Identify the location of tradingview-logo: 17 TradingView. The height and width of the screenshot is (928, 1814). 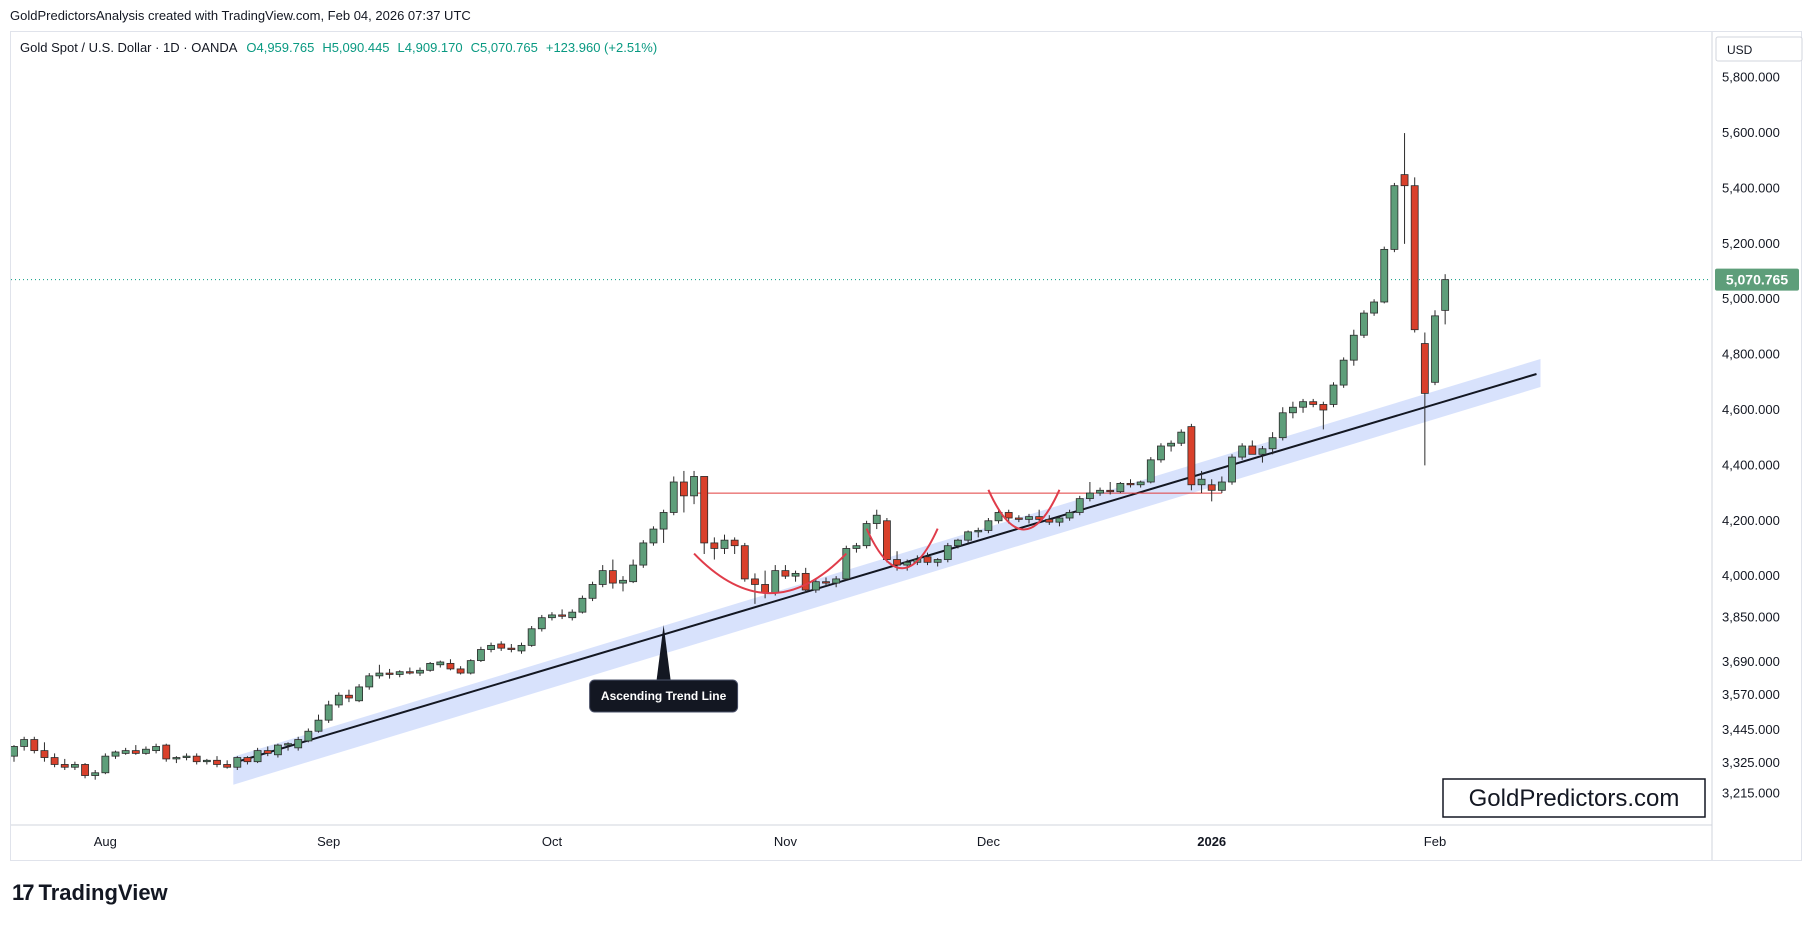
(90, 893).